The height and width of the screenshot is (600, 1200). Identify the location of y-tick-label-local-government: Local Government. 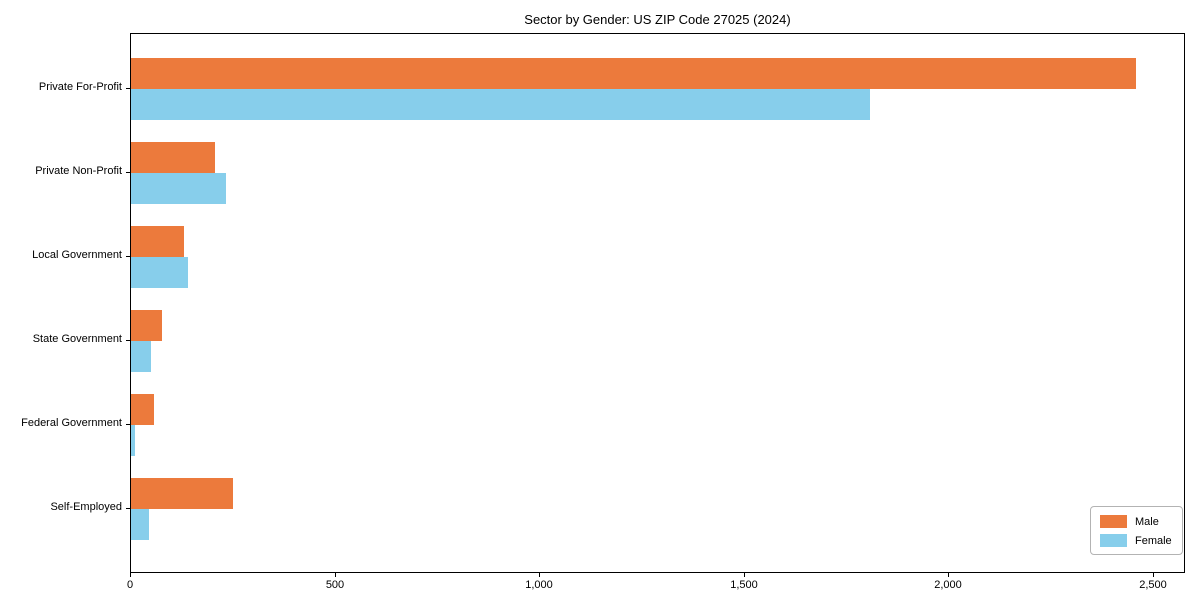
(77, 255).